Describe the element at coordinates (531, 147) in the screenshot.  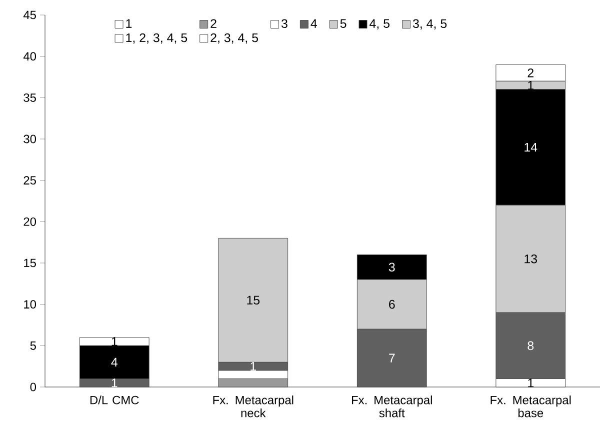
I see `data-label: 14` at that location.